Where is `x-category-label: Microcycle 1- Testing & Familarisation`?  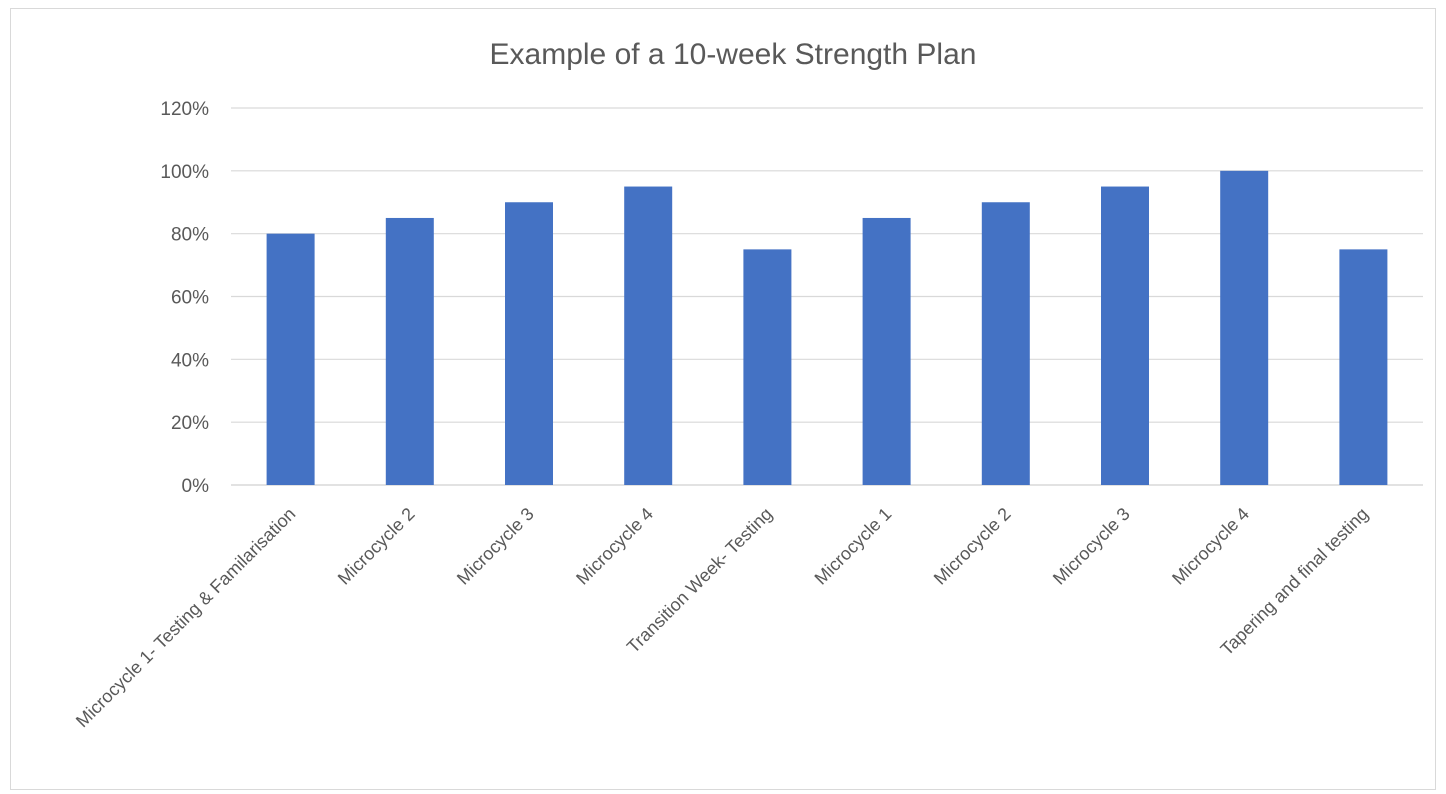 x-category-label: Microcycle 1- Testing & Familarisation is located at coordinates (186, 618).